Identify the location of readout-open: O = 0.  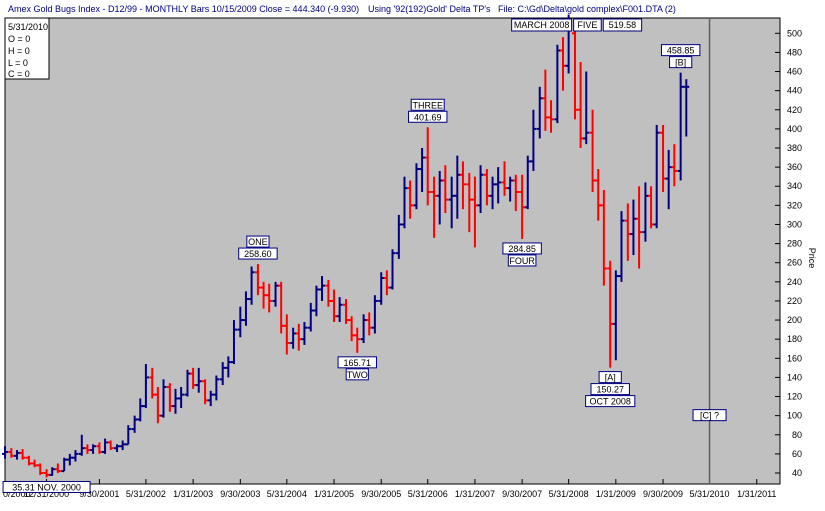
(19, 39).